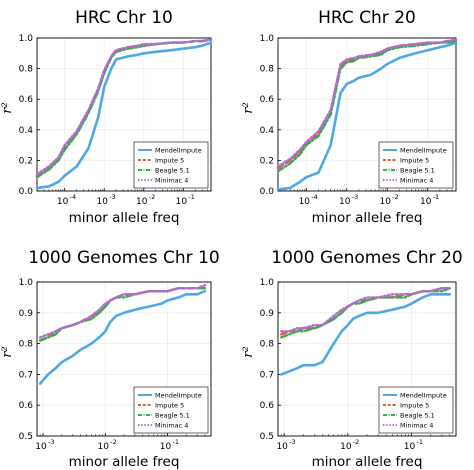 This screenshot has width=474, height=470. Describe the element at coordinates (367, 18) in the screenshot. I see `chart-title: HRC Chr 20` at that location.